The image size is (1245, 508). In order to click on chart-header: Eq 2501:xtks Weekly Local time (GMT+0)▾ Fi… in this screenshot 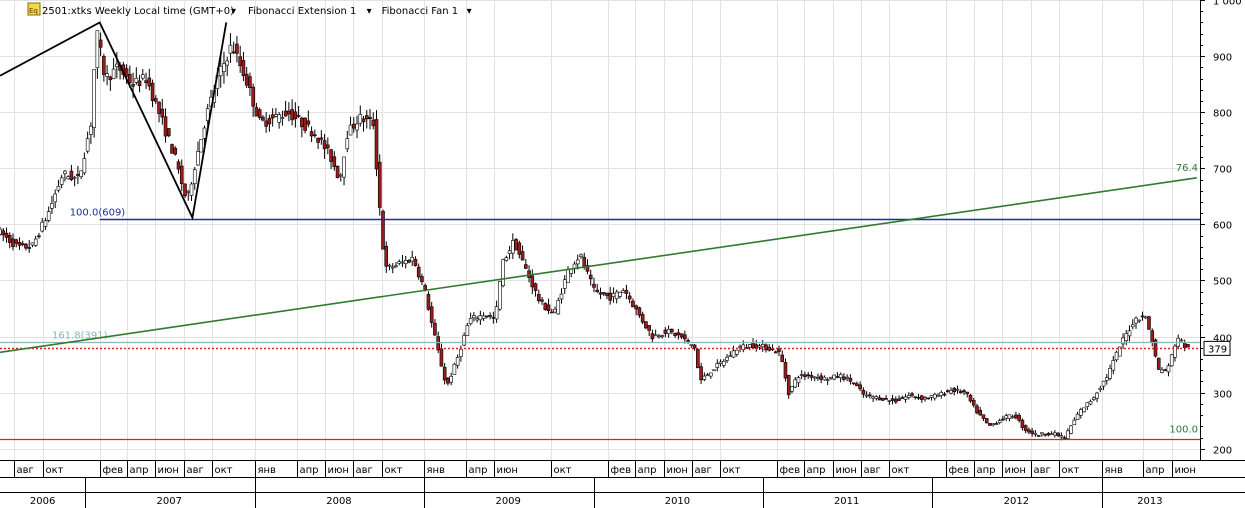, I will do `click(249, 9)`.